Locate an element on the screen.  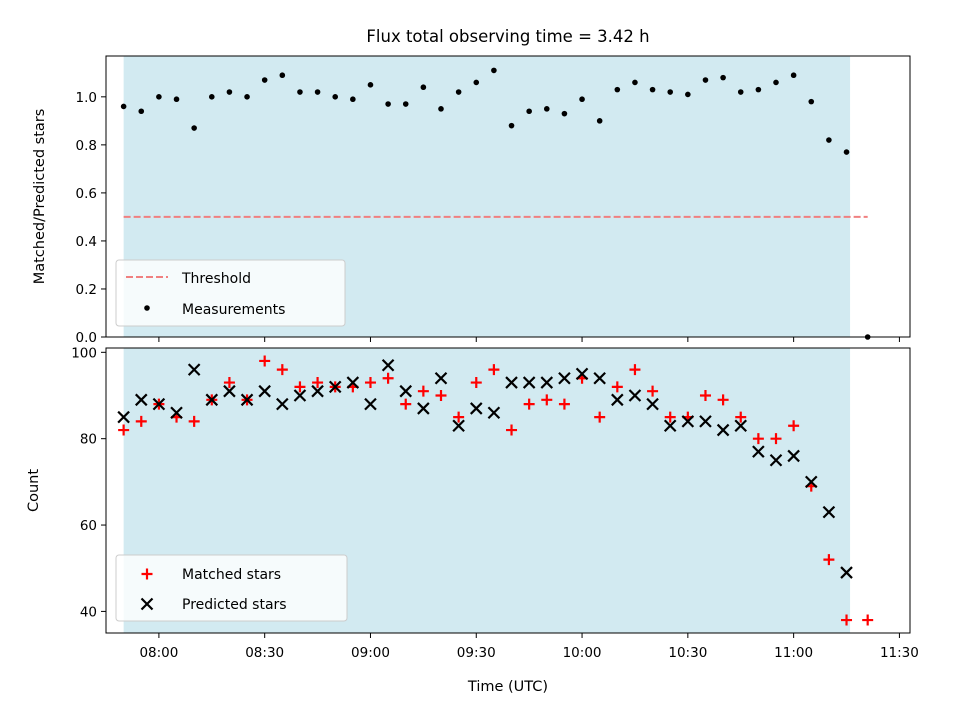
x-tick-label: 09:30 is located at coordinates (476, 653).